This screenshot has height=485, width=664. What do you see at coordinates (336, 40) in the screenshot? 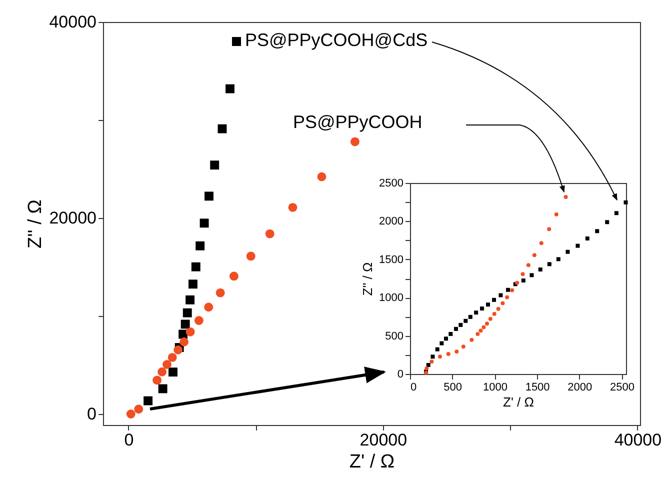
I see `legend-label: PS@PPyCOOH@CdS` at bounding box center [336, 40].